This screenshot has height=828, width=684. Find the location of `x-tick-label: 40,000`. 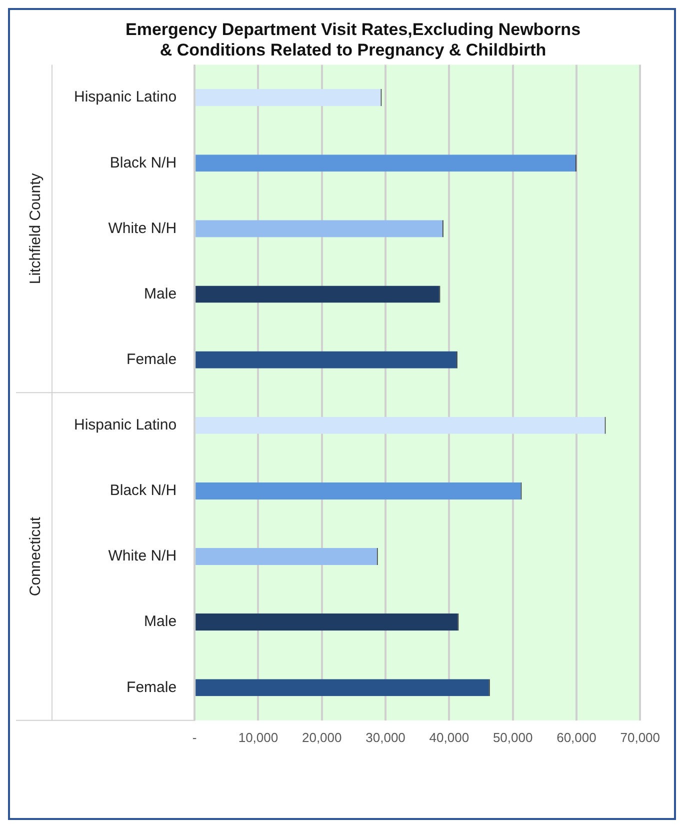

x-tick-label: 40,000 is located at coordinates (449, 737).